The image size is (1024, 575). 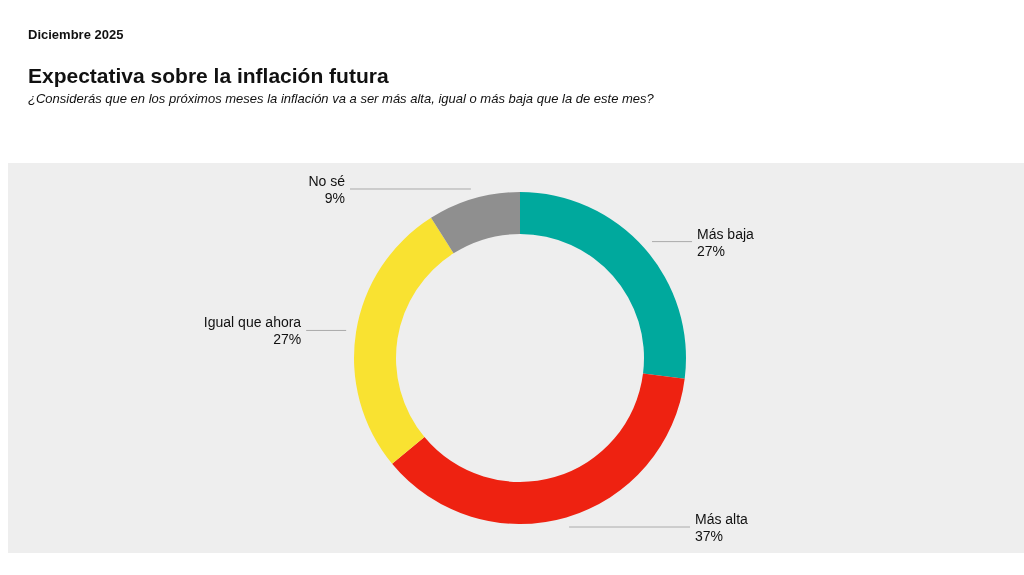 What do you see at coordinates (726, 233) in the screenshot?
I see `slice-label: Más baja` at bounding box center [726, 233].